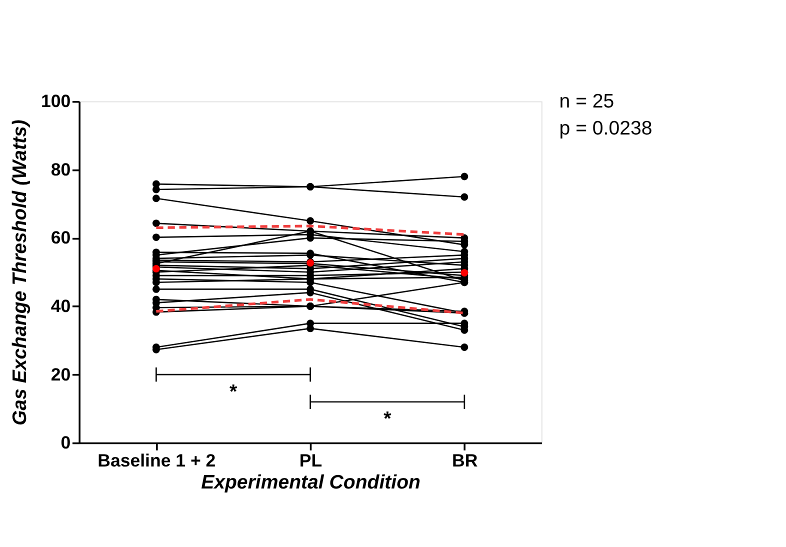 The height and width of the screenshot is (547, 786). What do you see at coordinates (60, 169) in the screenshot?
I see `y-tick-label: 80` at bounding box center [60, 169].